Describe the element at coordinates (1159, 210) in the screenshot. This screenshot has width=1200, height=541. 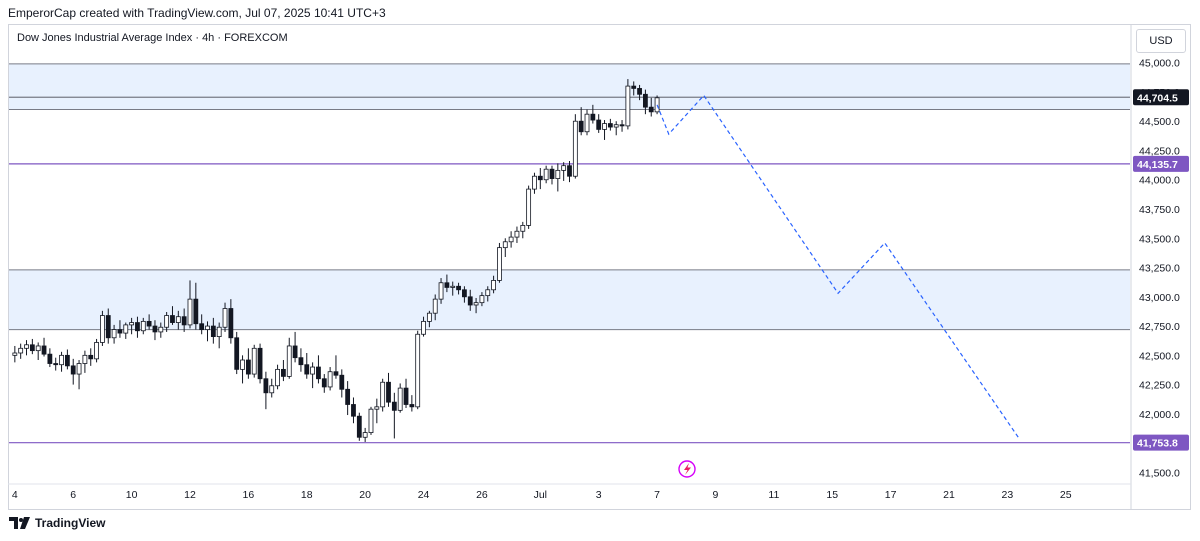
I see `price-tick-label: 43,750.0` at that location.